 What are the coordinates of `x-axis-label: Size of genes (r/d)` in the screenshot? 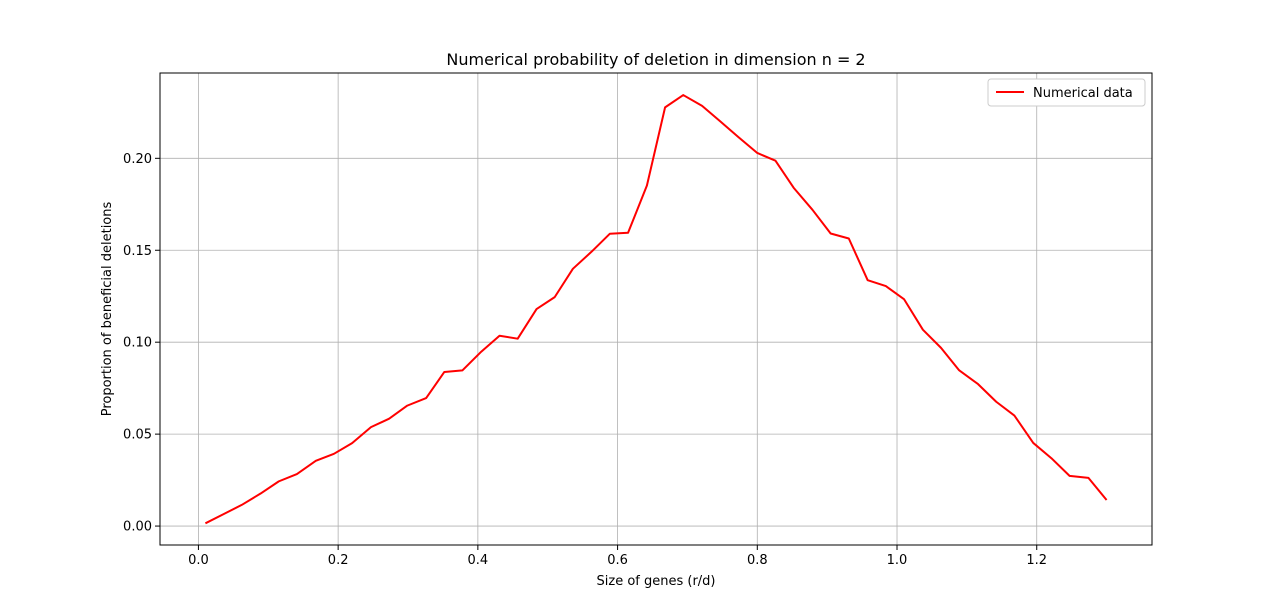 It's located at (656, 581).